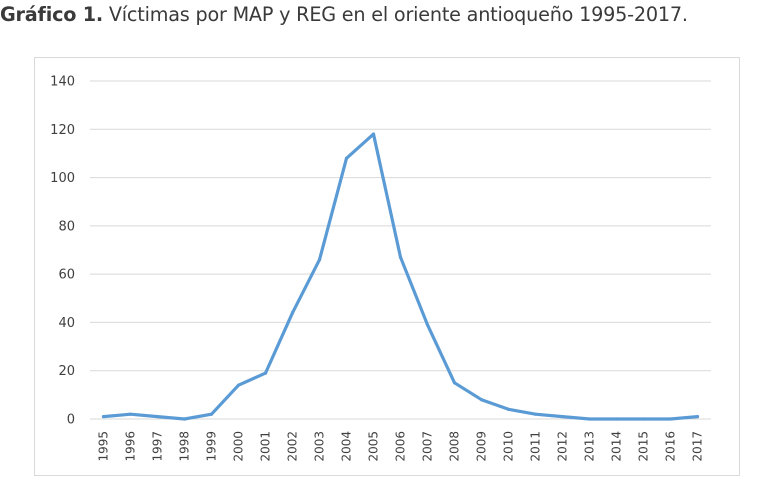  Describe the element at coordinates (66, 323) in the screenshot. I see `y-tick-label: 40` at that location.